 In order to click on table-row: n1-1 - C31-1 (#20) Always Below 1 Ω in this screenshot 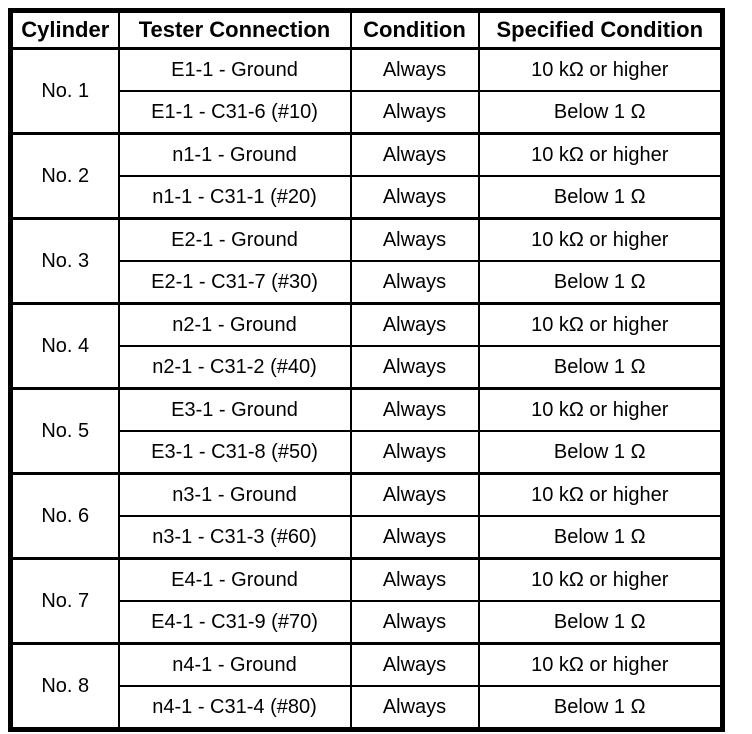, I will do `click(367, 197)`.